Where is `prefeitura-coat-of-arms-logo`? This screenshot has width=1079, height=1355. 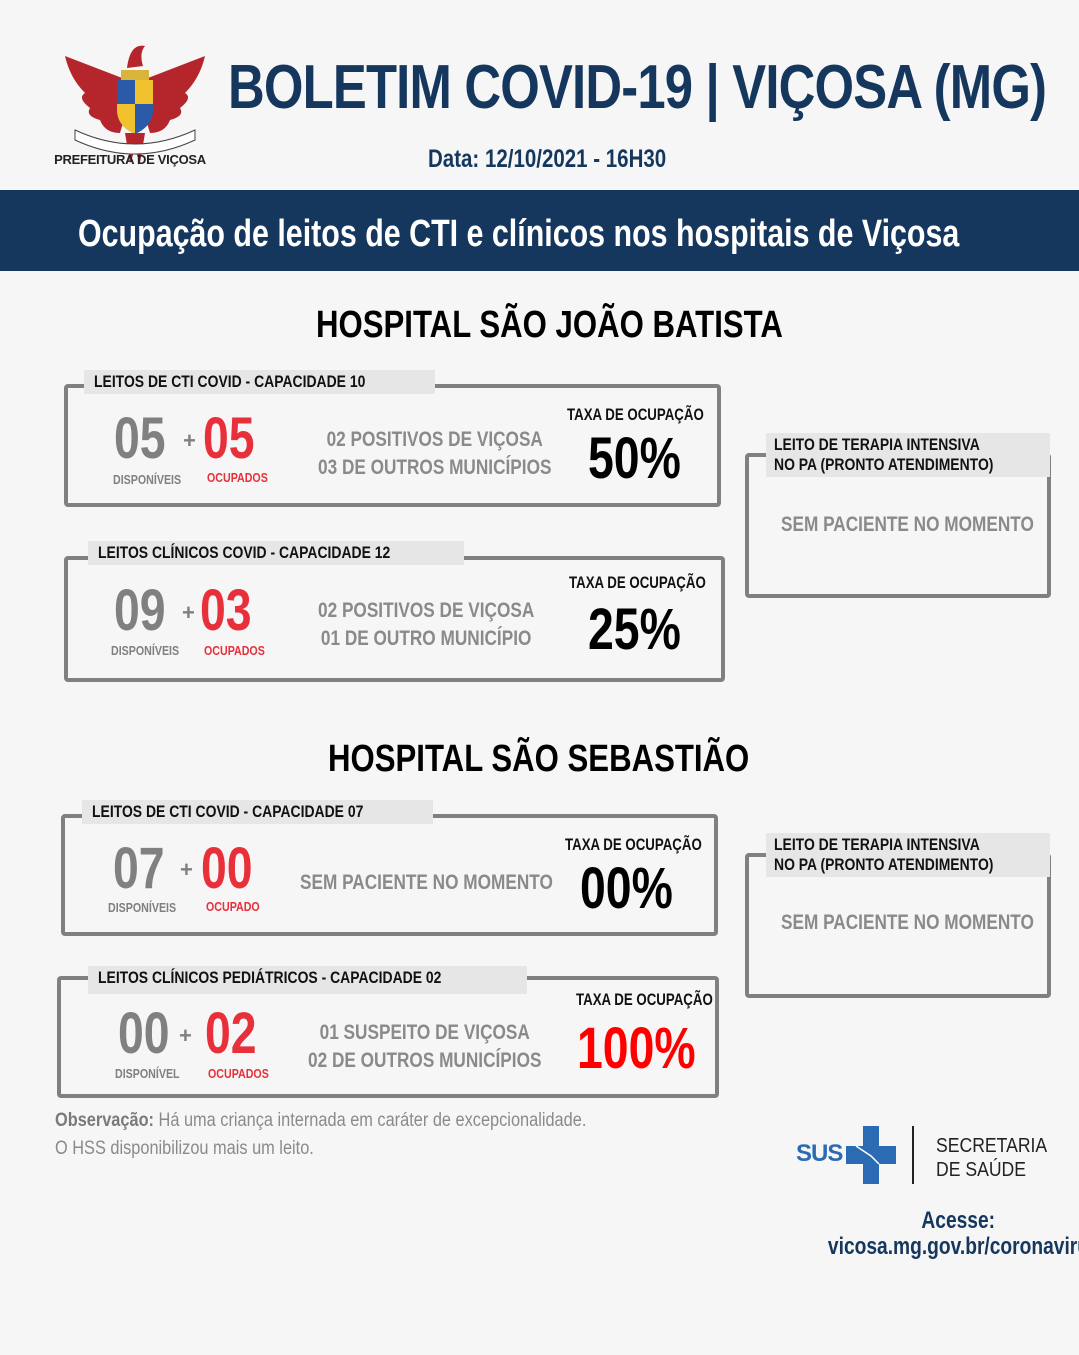
prefeitura-coat-of-arms-logo is located at coordinates (135, 104).